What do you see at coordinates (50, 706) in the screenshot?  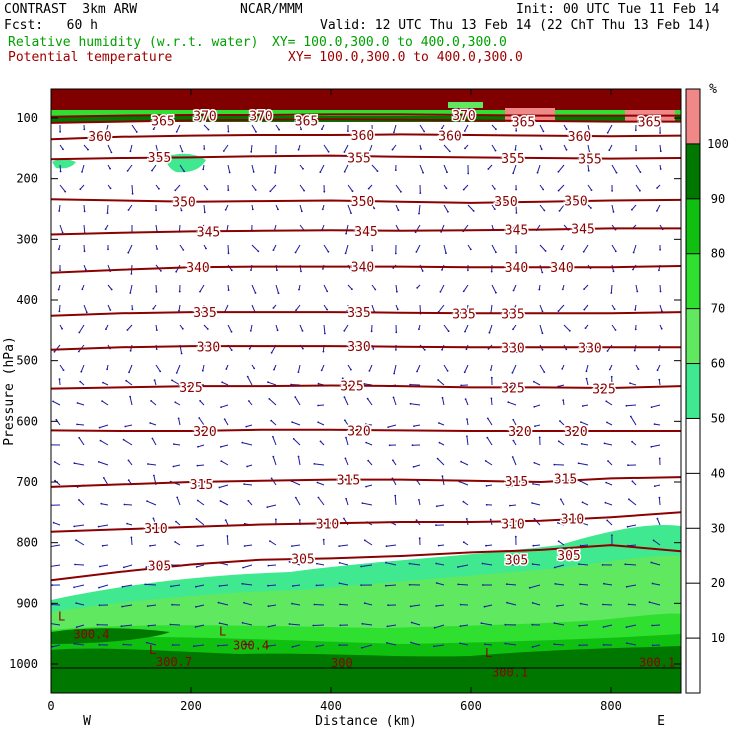 I see `x-tick-label: 0` at bounding box center [50, 706].